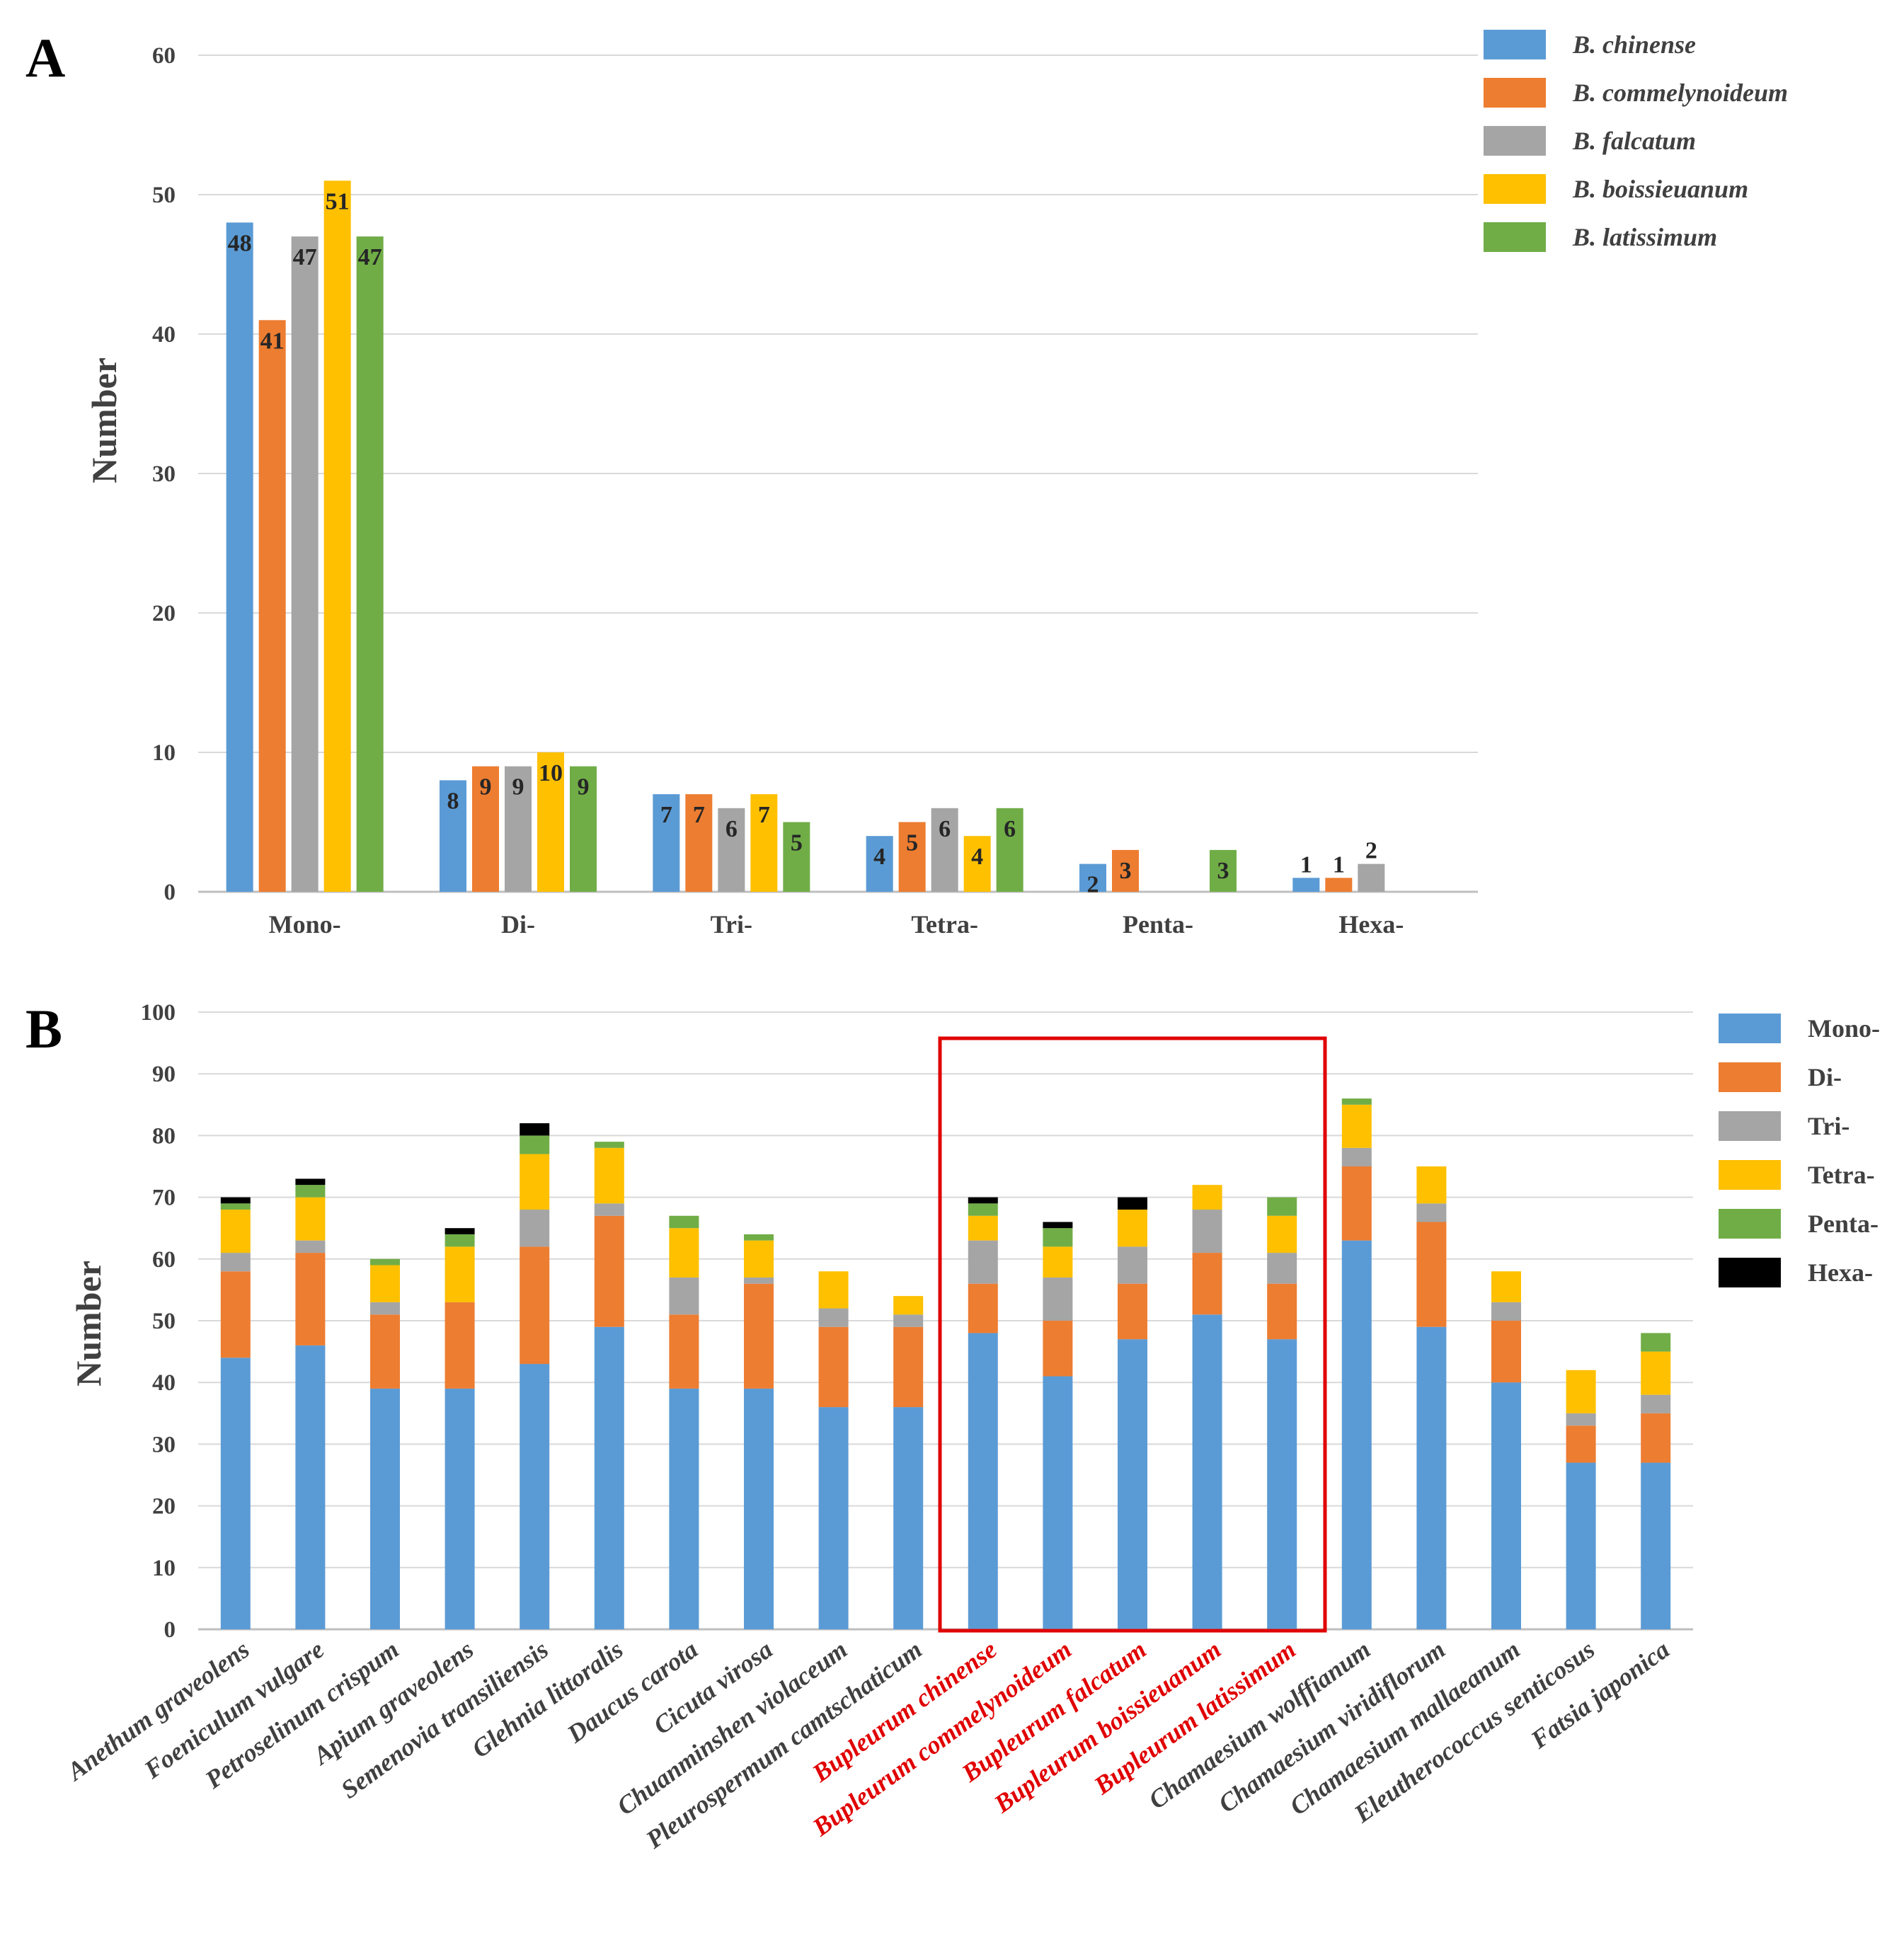  What do you see at coordinates (164, 474) in the screenshot?
I see `panel-a-y-tick-label: 30` at bounding box center [164, 474].